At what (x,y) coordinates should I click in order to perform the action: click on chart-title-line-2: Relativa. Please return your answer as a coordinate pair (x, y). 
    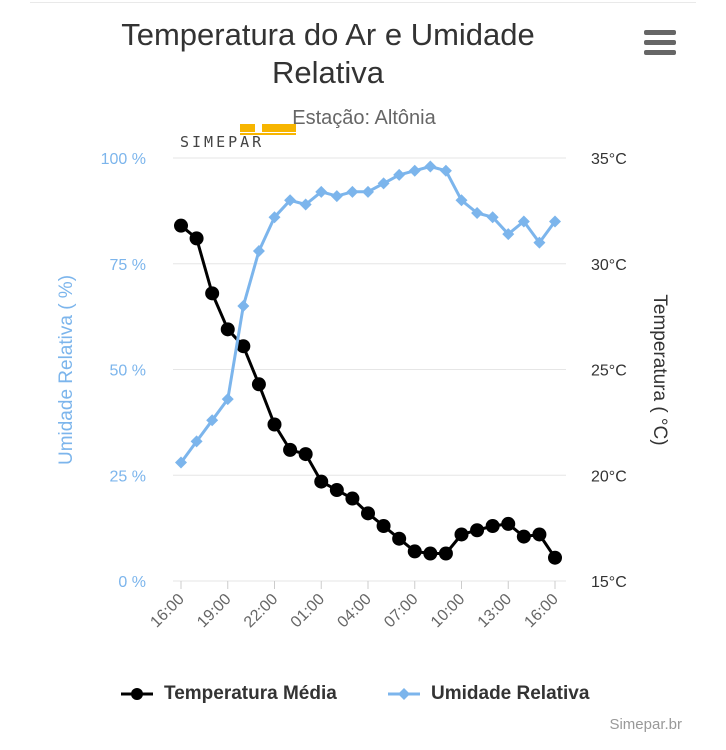
    Looking at the image, I should click on (328, 72).